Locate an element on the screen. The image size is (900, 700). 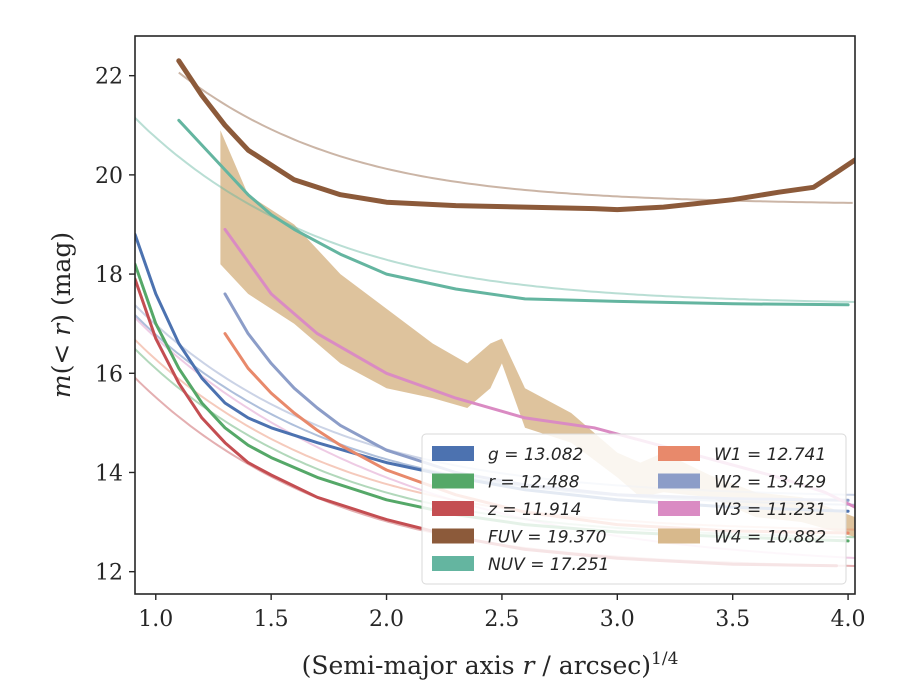
legend-swatch-W3 is located at coordinates (679, 508).